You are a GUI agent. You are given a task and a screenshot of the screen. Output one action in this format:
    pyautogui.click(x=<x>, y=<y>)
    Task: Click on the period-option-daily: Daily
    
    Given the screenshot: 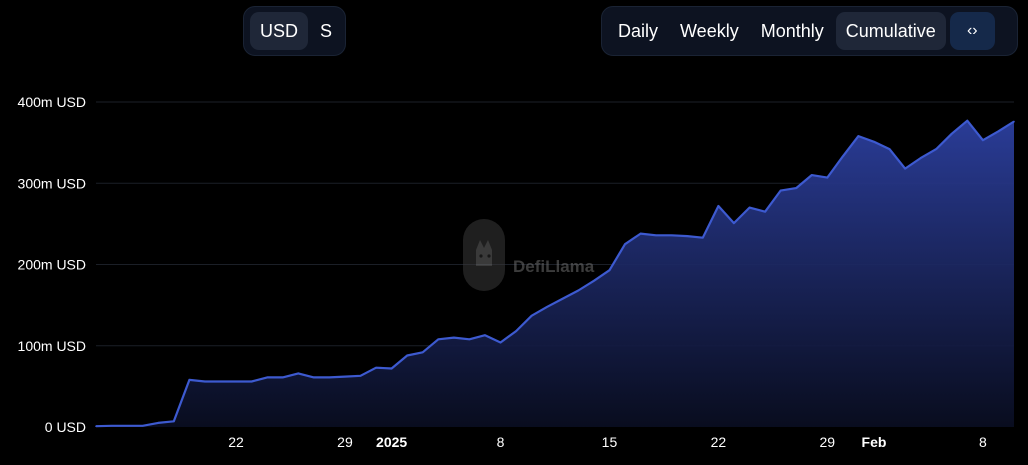 What is the action you would take?
    pyautogui.click(x=638, y=30)
    